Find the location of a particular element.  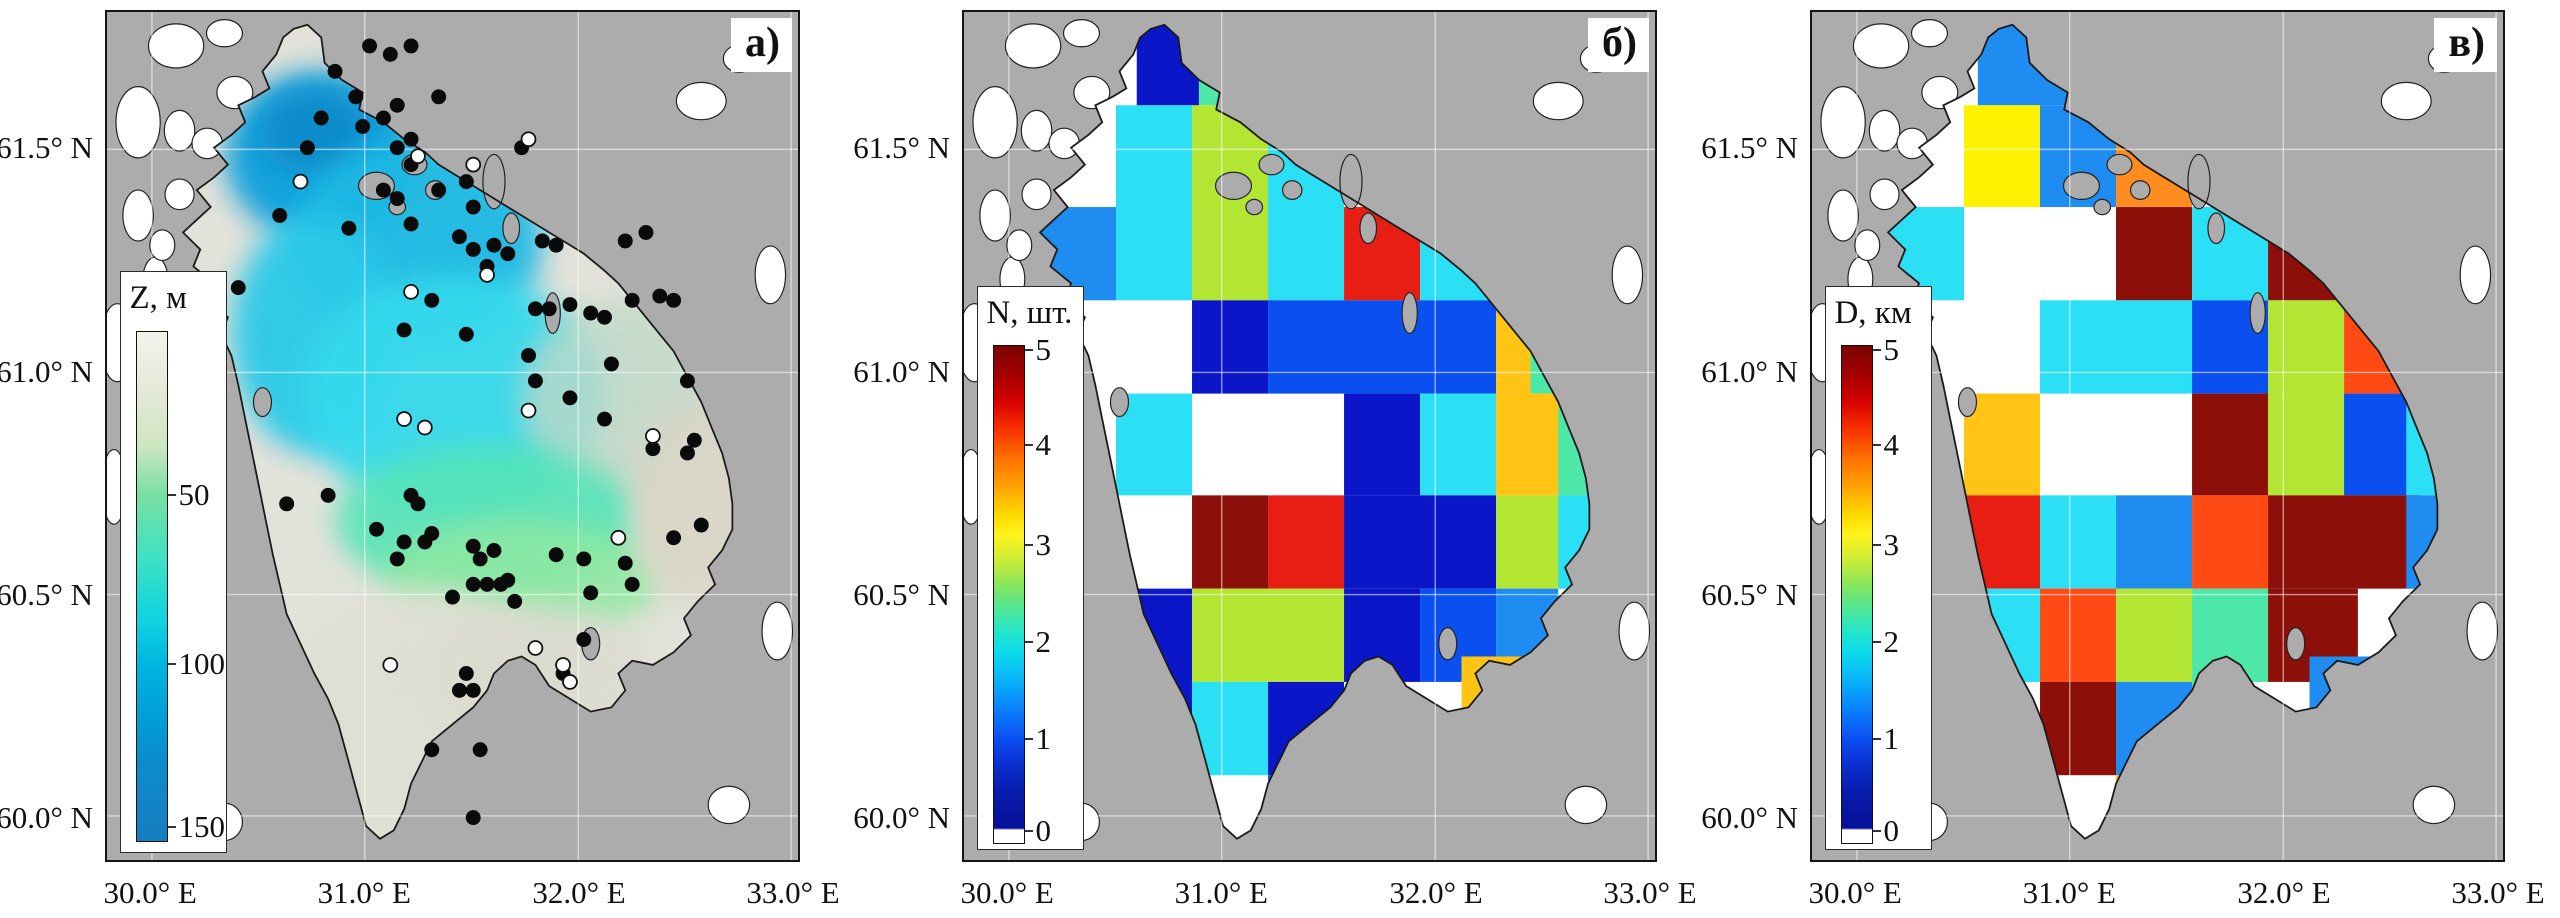

y-axis-tick-label: 61.5° N is located at coordinates (46, 148).